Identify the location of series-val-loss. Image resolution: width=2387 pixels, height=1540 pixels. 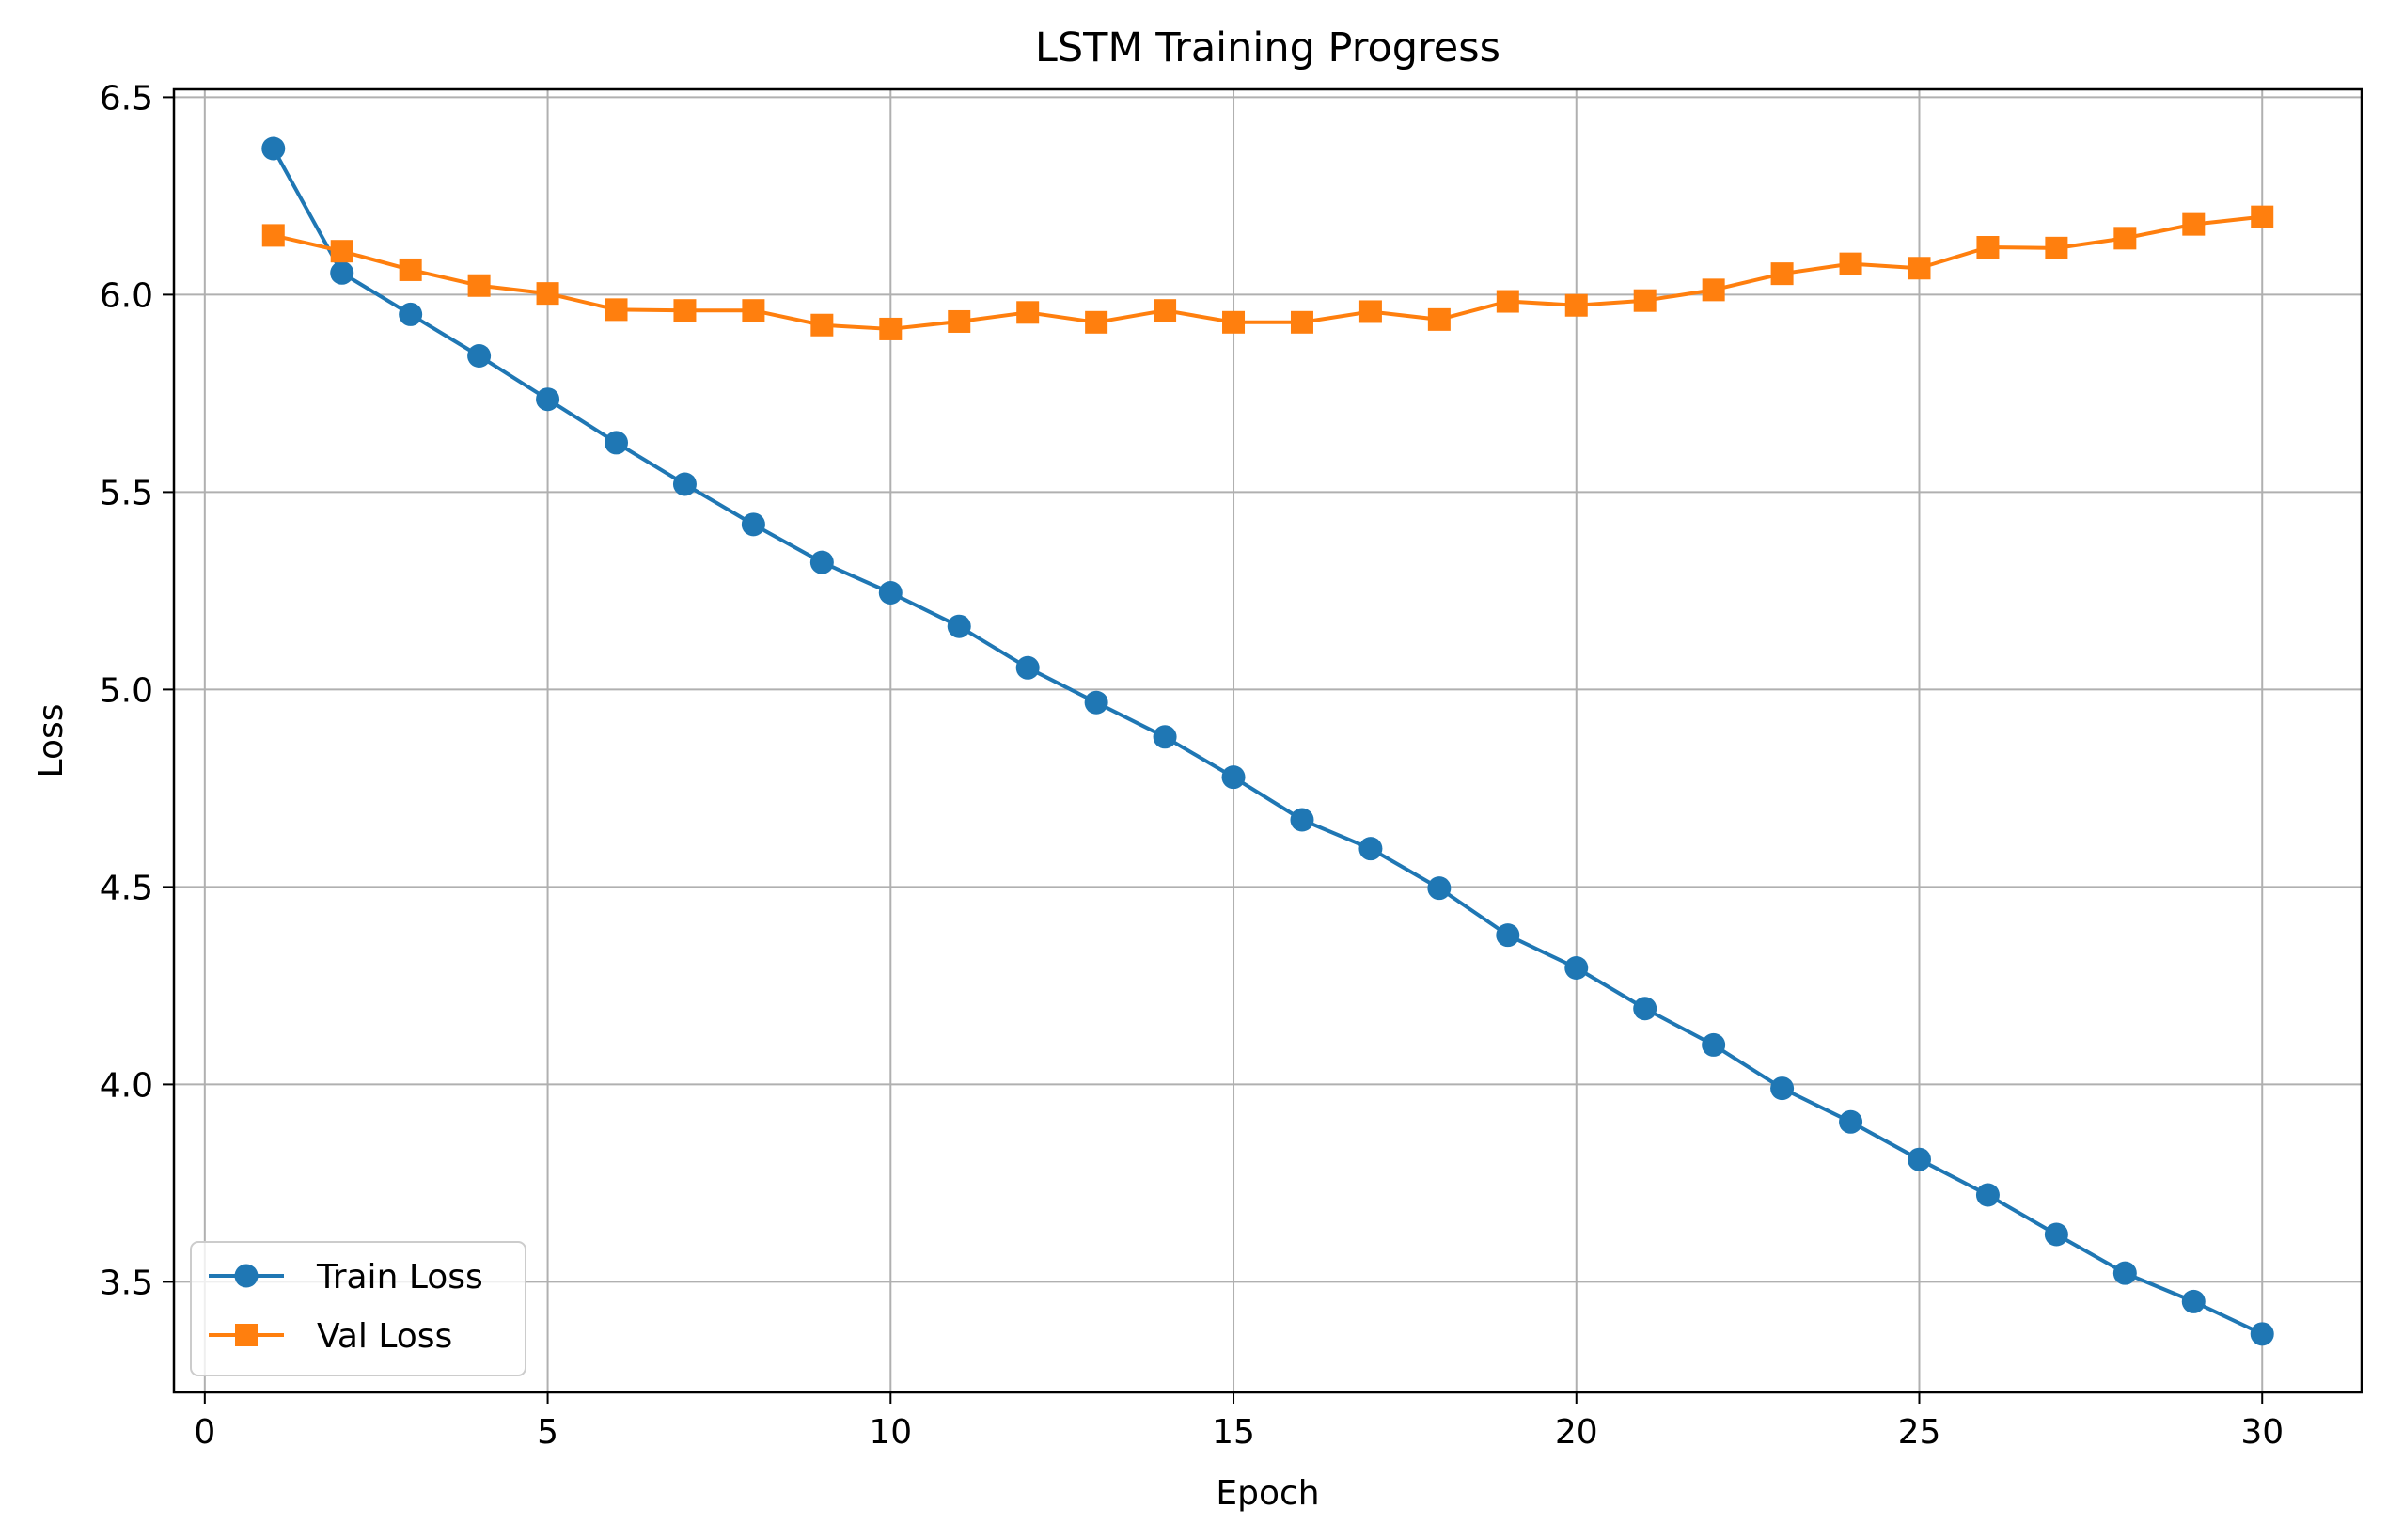
(1267, 272).